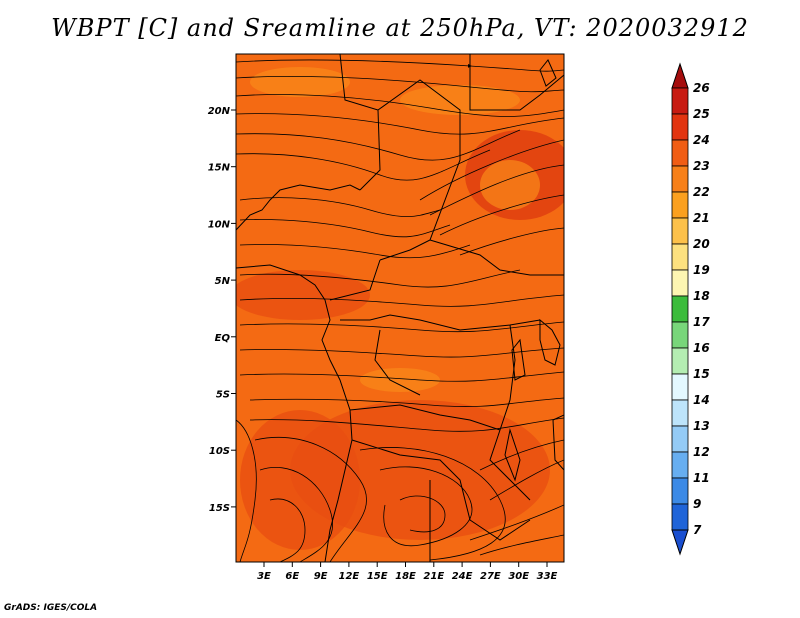 This screenshot has height=618, width=800. What do you see at coordinates (321, 576) in the screenshot?
I see `lon-label: 9E` at bounding box center [321, 576].